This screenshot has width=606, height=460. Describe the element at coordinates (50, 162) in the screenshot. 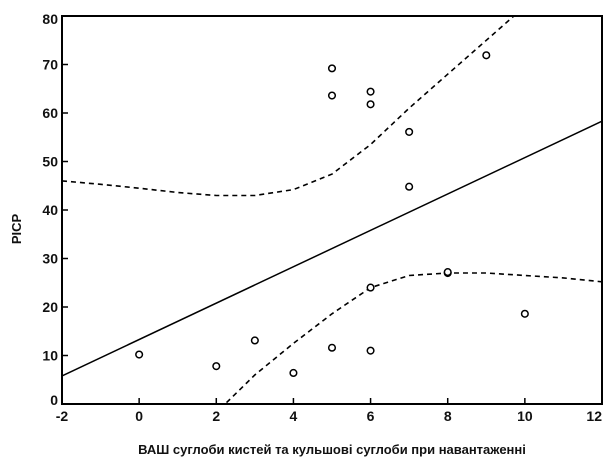

I see `y-tick-label: 50` at that location.